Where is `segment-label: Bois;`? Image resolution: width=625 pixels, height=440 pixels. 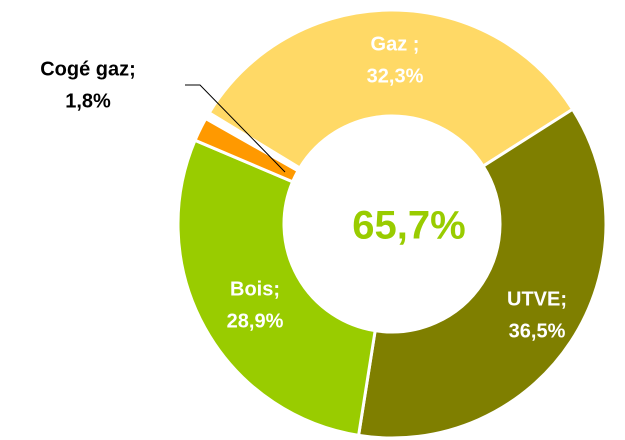
segment-label: Bois; is located at coordinates (255, 289).